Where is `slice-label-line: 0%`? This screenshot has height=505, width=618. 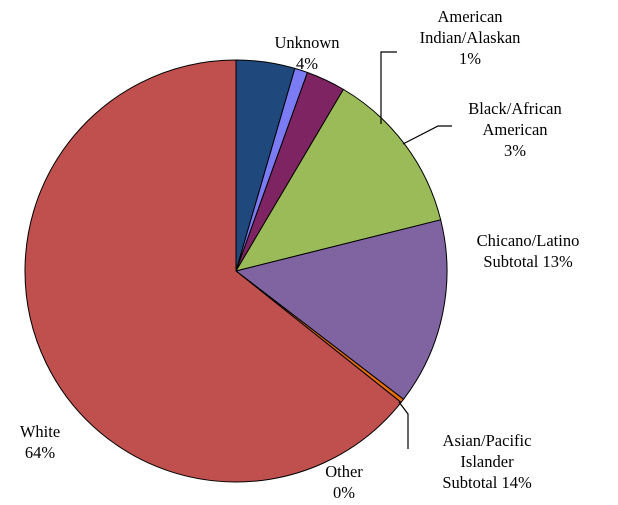
slice-label-line: 0% is located at coordinates (344, 492).